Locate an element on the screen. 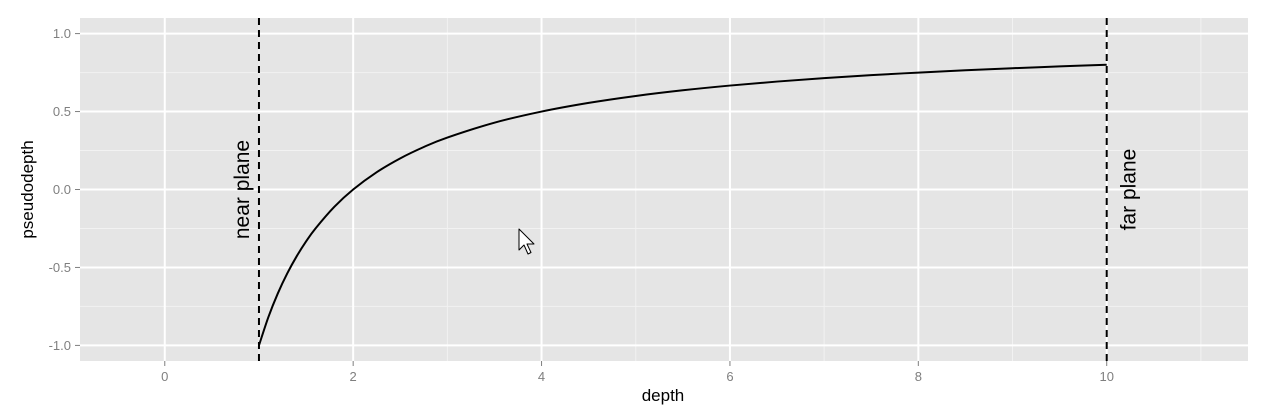  y-axis-ticks: -1.0 -0.5 0.0 0.5 1.0 is located at coordinates (64, 189).